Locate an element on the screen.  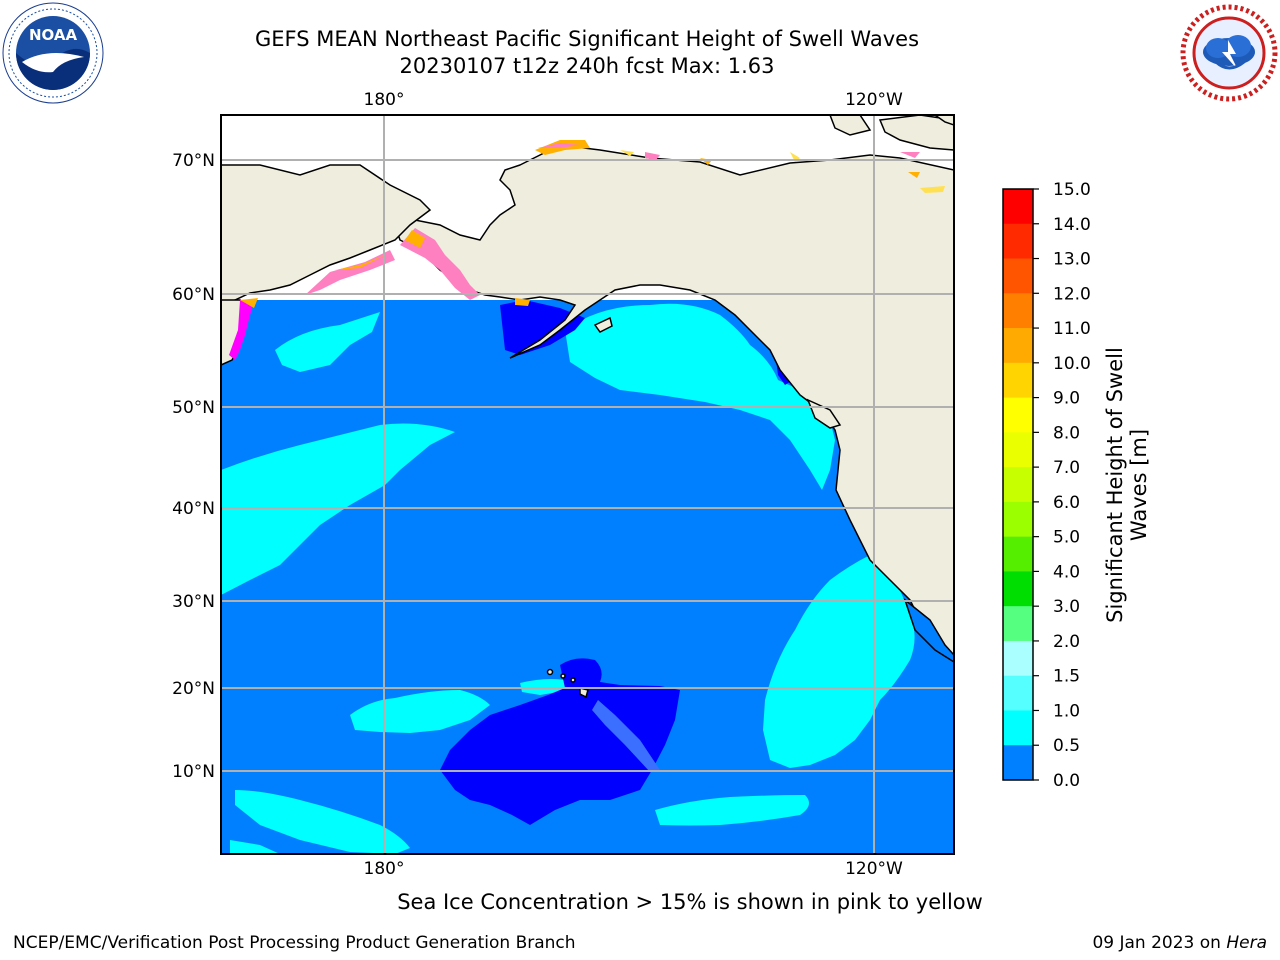
lat-label-70n: 70°N is located at coordinates (193, 161).